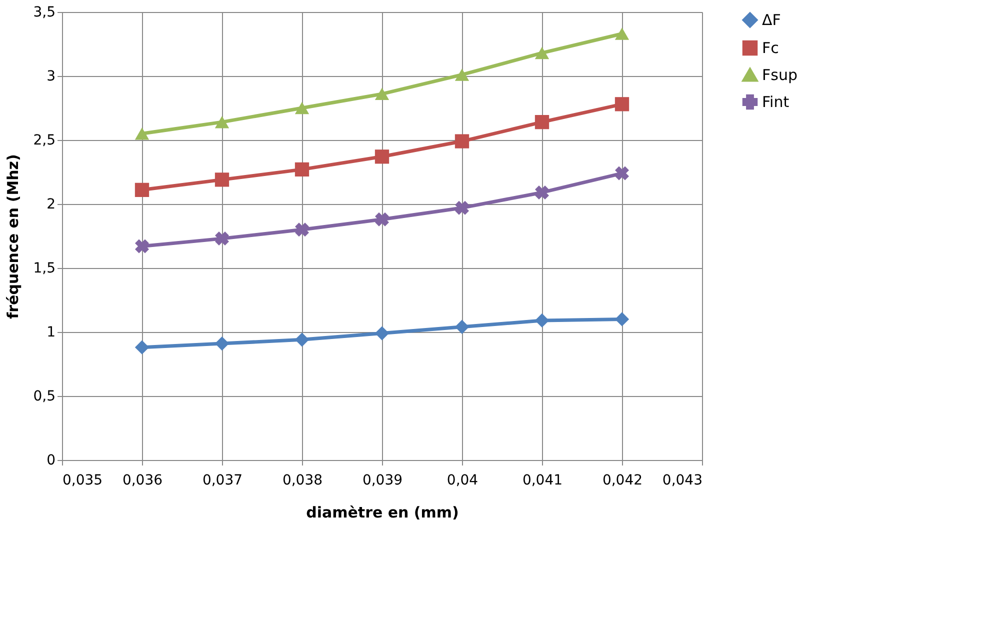 The image size is (990, 626). What do you see at coordinates (776, 102) in the screenshot?
I see `legend-label: Fint` at bounding box center [776, 102].